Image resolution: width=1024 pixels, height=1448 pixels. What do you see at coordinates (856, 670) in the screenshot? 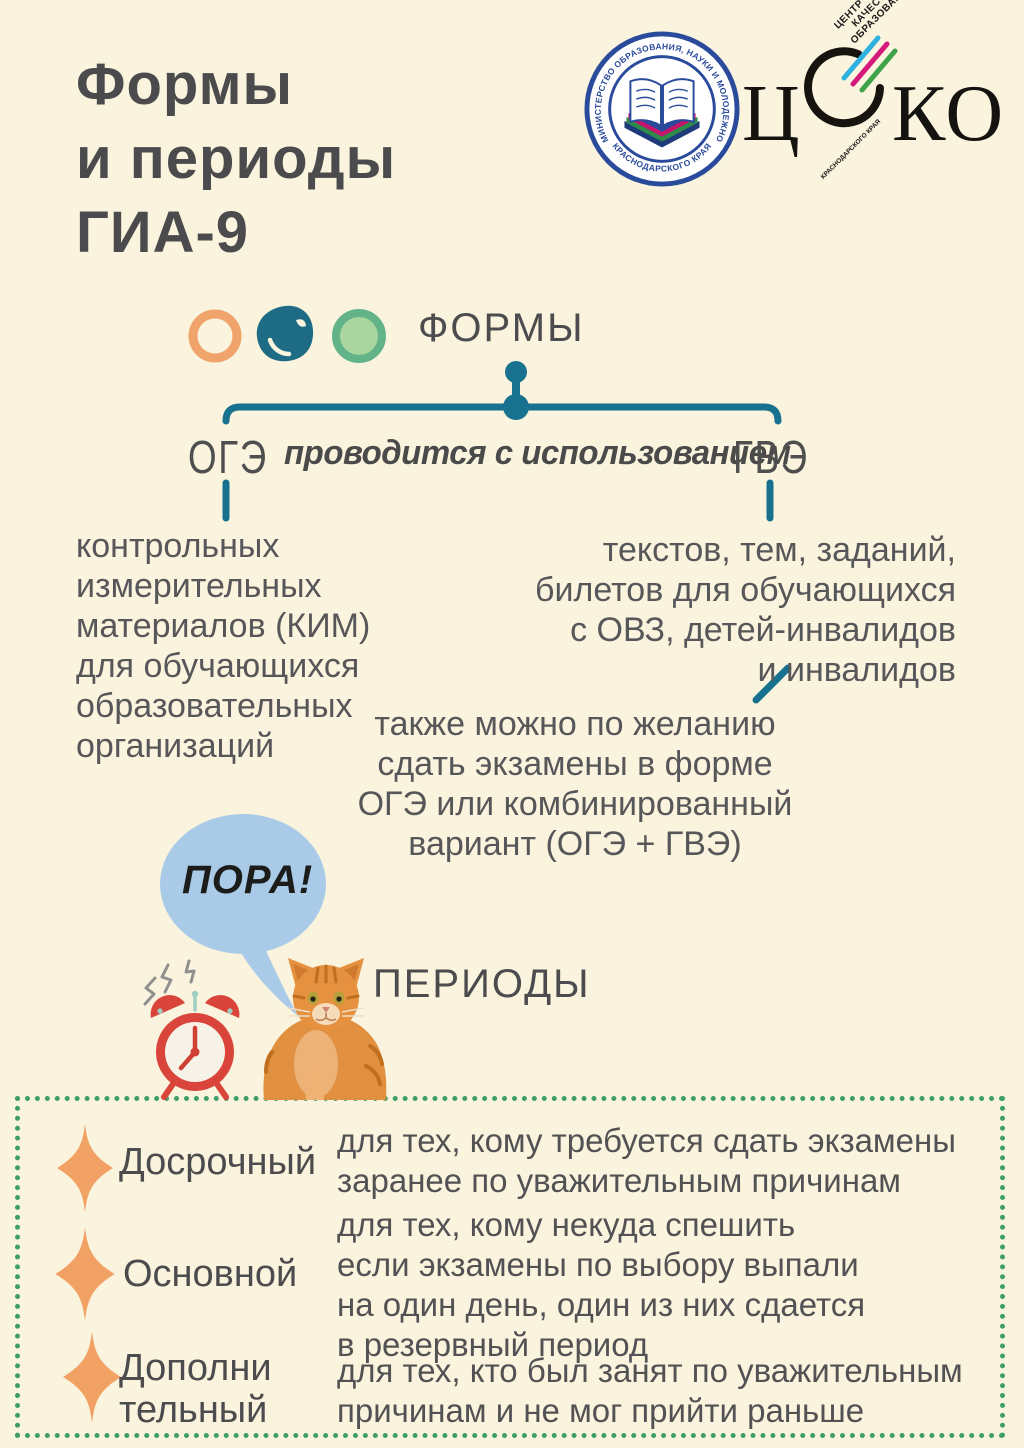
I see `text-line: и инвалидов` at bounding box center [856, 670].